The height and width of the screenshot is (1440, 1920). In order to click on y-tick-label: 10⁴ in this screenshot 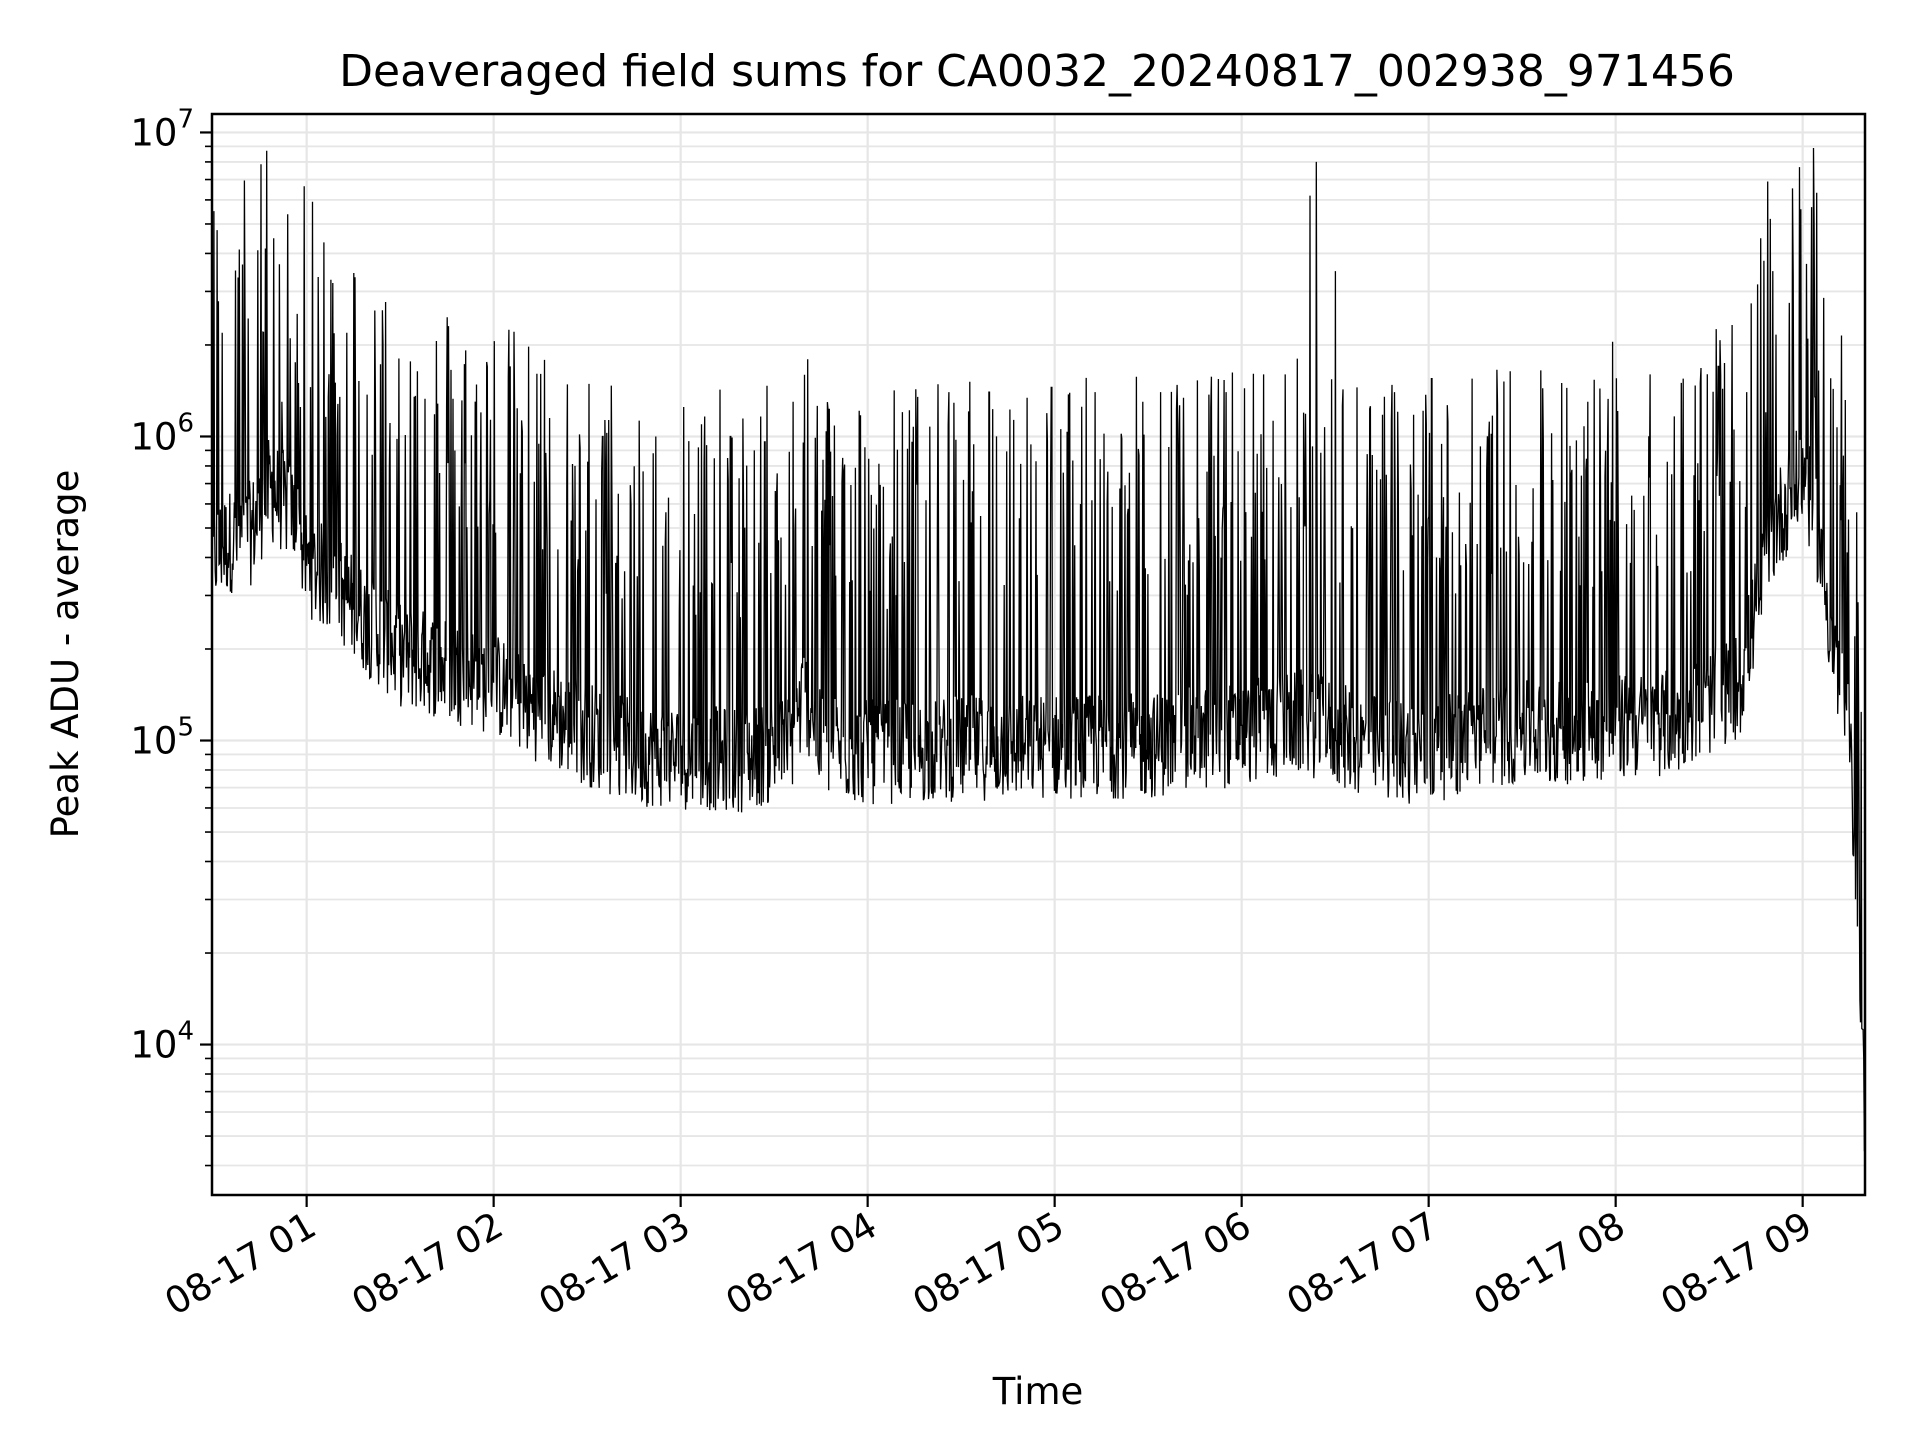, I will do `click(162, 1042)`.